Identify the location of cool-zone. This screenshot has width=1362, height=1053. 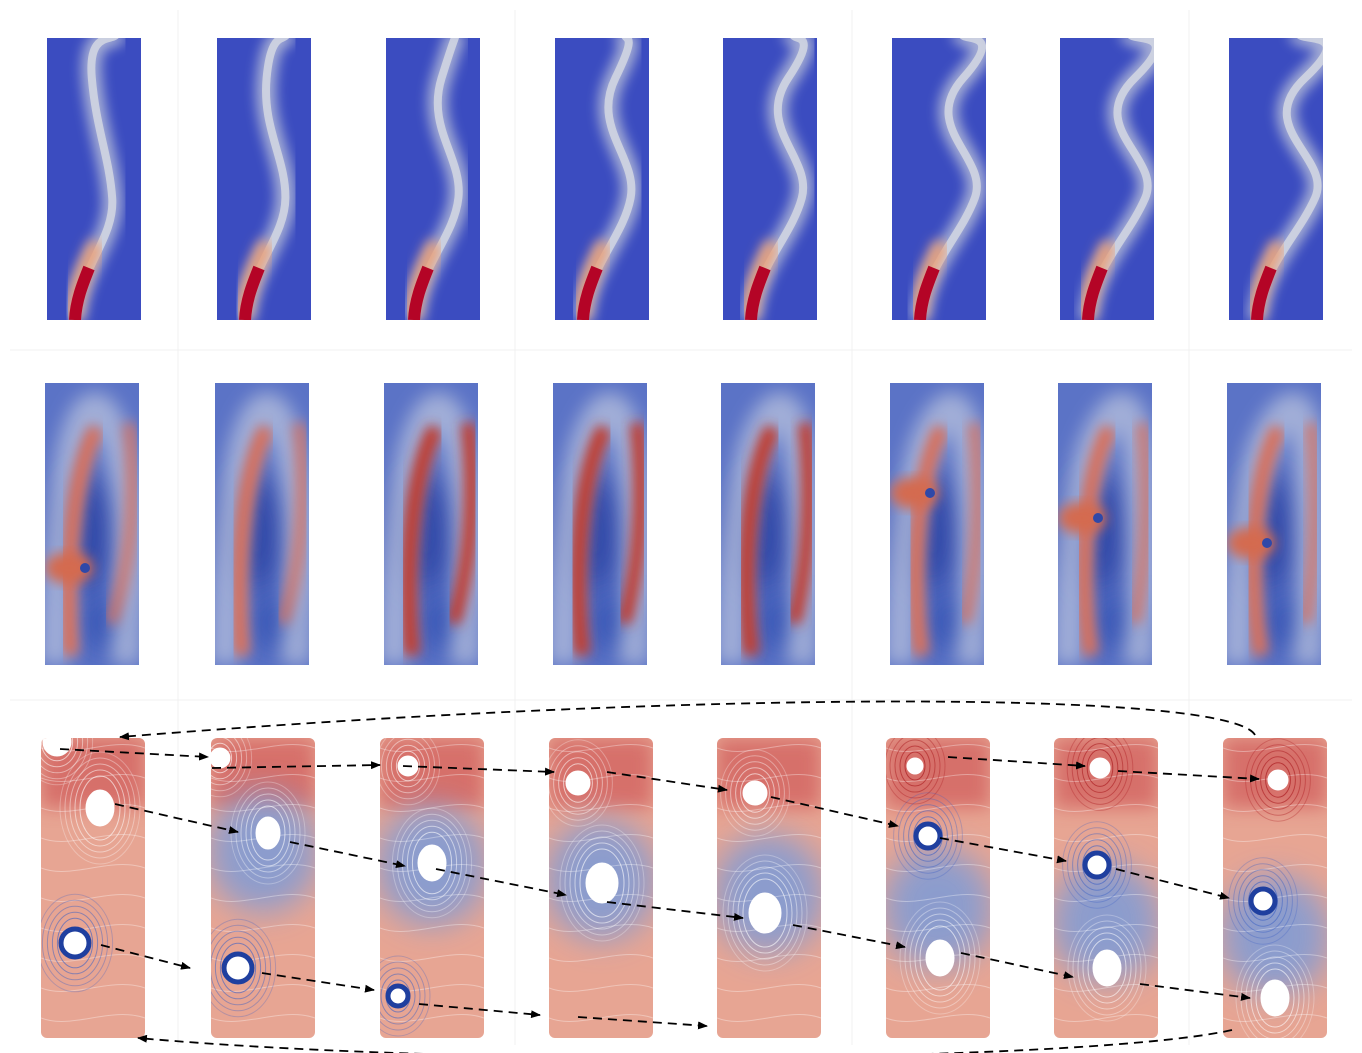
(263, 852).